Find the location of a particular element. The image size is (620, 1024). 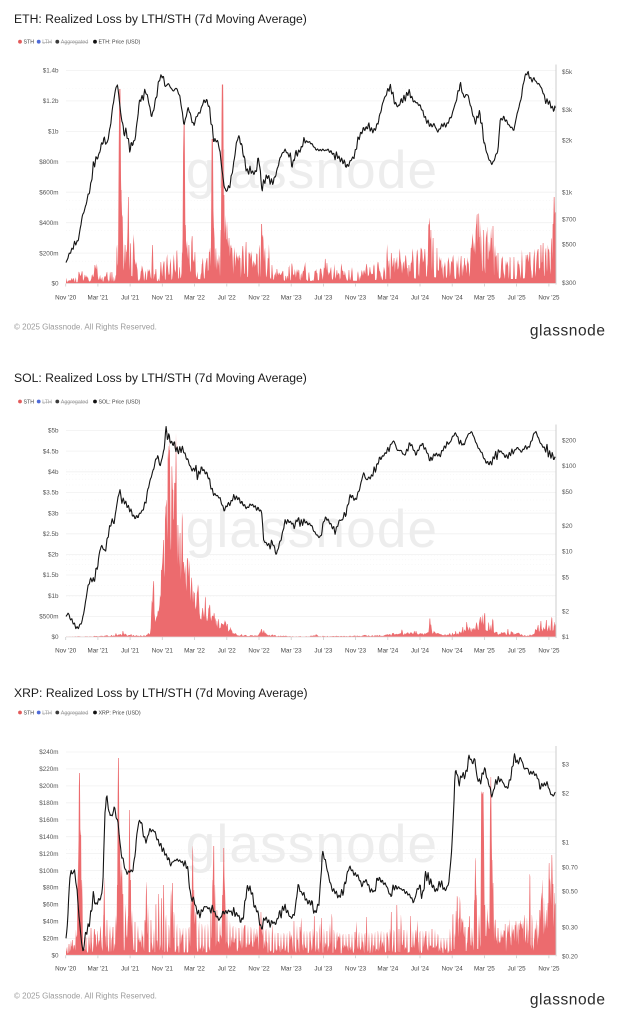

svg-text: $100m is located at coordinates (48, 871).